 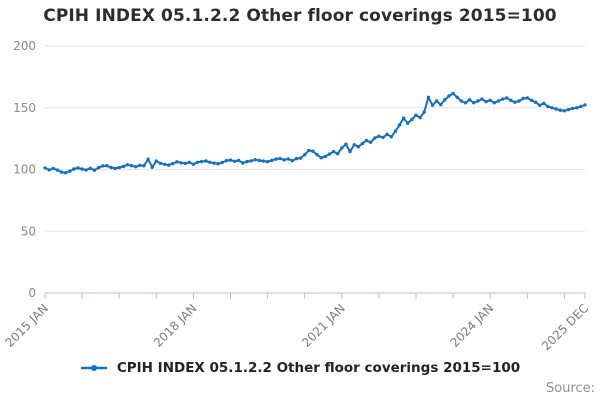 What do you see at coordinates (565, 326) in the screenshot?
I see `svg-text: 2025 DEC` at bounding box center [565, 326].